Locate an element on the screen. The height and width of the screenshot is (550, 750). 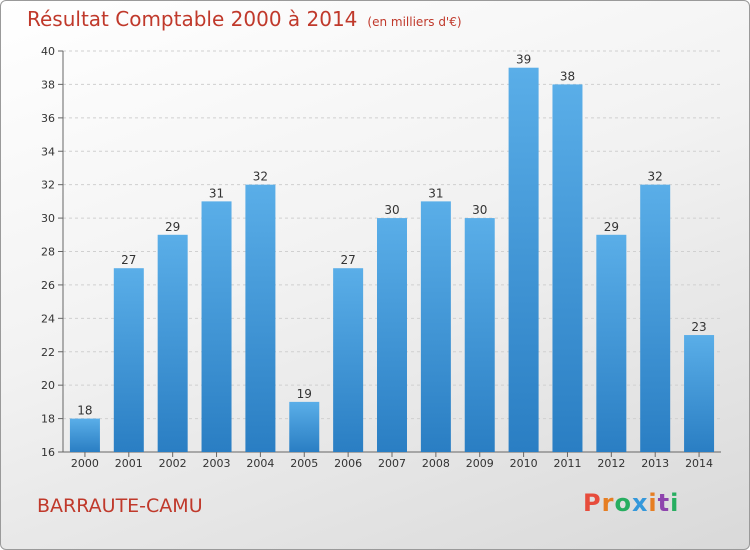
x-tick-label: 2013 is located at coordinates (655, 463).